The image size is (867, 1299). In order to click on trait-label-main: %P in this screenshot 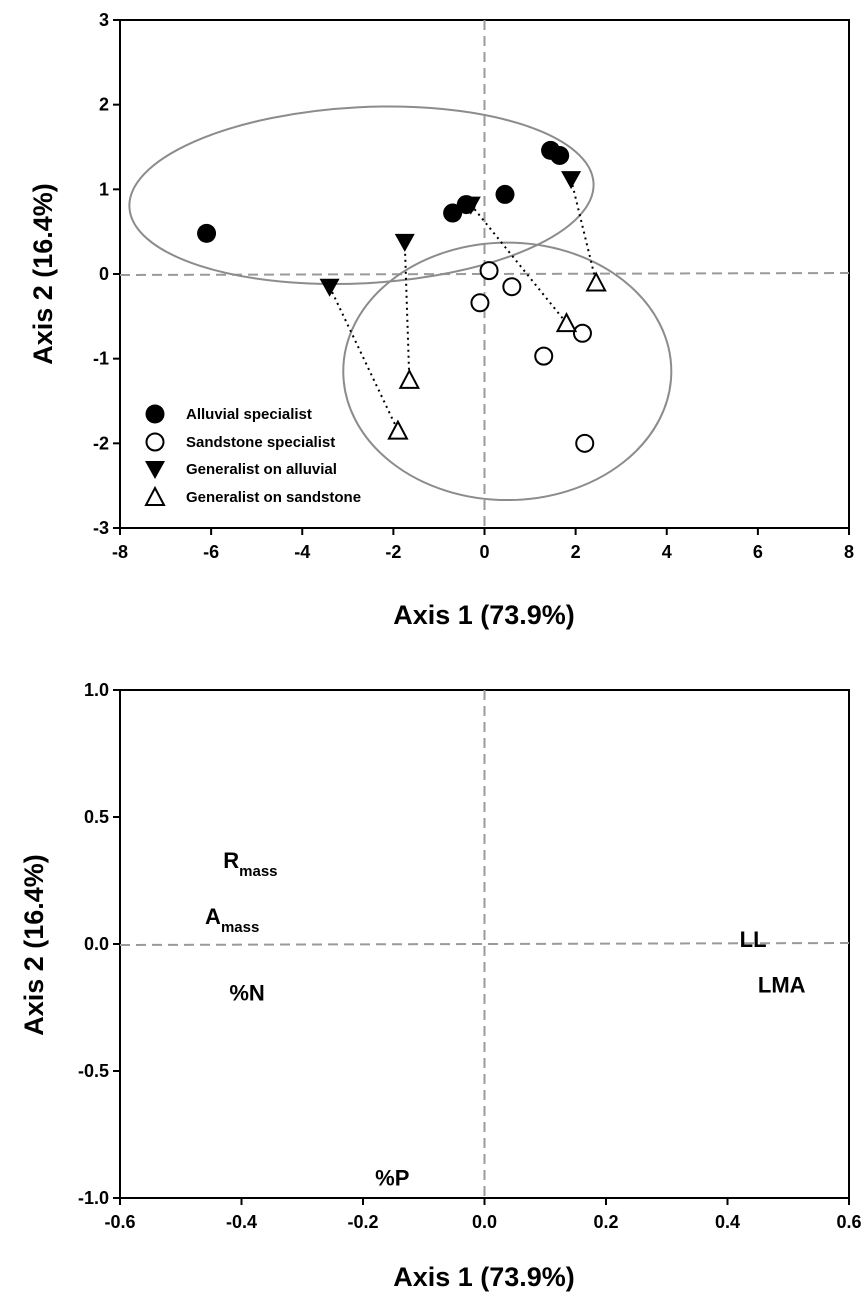, I will do `click(392, 1178)`.